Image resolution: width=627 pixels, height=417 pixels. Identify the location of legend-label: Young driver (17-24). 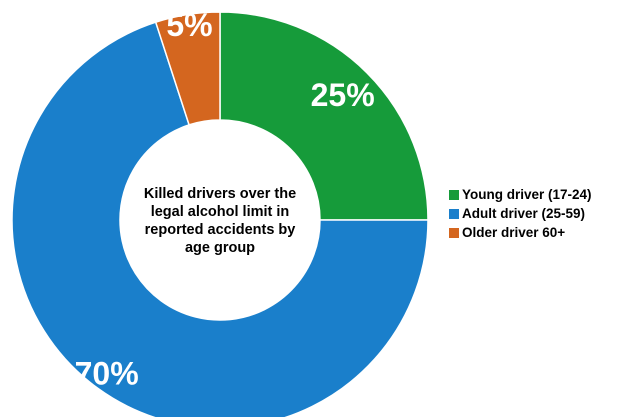
(527, 194).